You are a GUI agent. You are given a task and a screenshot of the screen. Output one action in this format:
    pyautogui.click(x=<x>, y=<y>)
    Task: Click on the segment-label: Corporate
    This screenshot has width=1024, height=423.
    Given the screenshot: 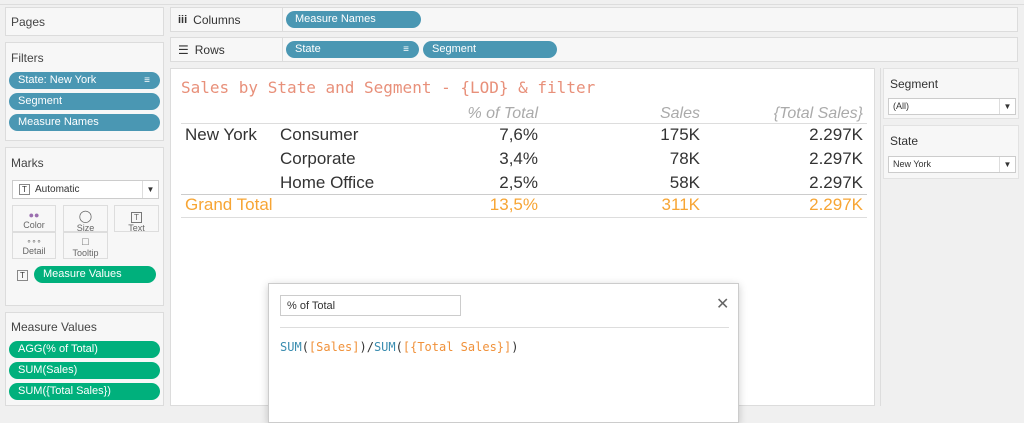 What is the action you would take?
    pyautogui.click(x=318, y=158)
    